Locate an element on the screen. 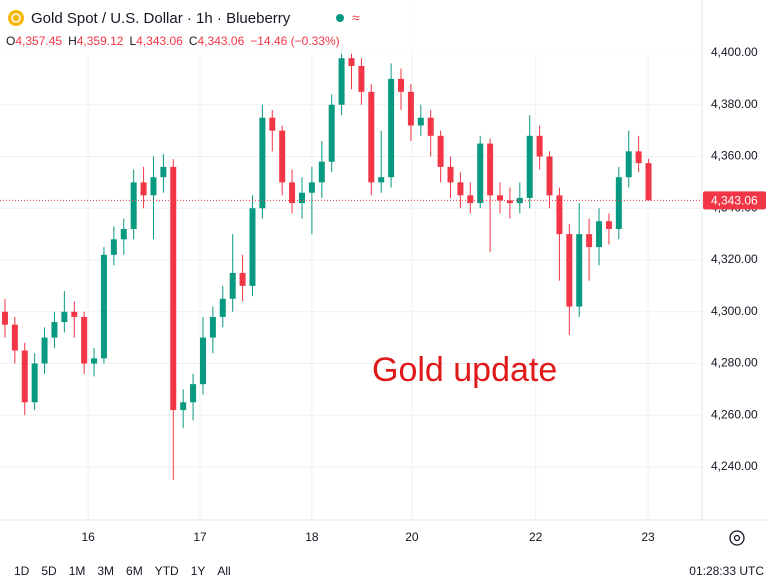 This screenshot has height=583, width=768. ohlc-key: H is located at coordinates (72, 41).